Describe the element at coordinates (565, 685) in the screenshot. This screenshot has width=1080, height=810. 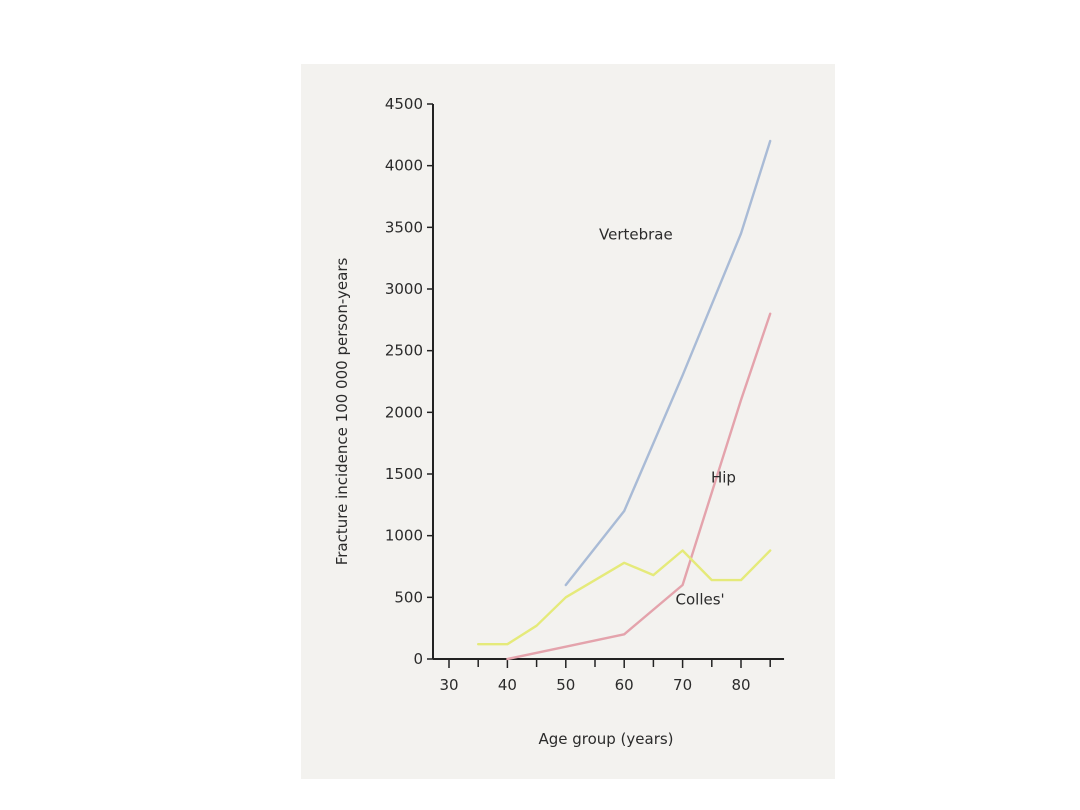
I see `x-tick-label: 50` at that location.